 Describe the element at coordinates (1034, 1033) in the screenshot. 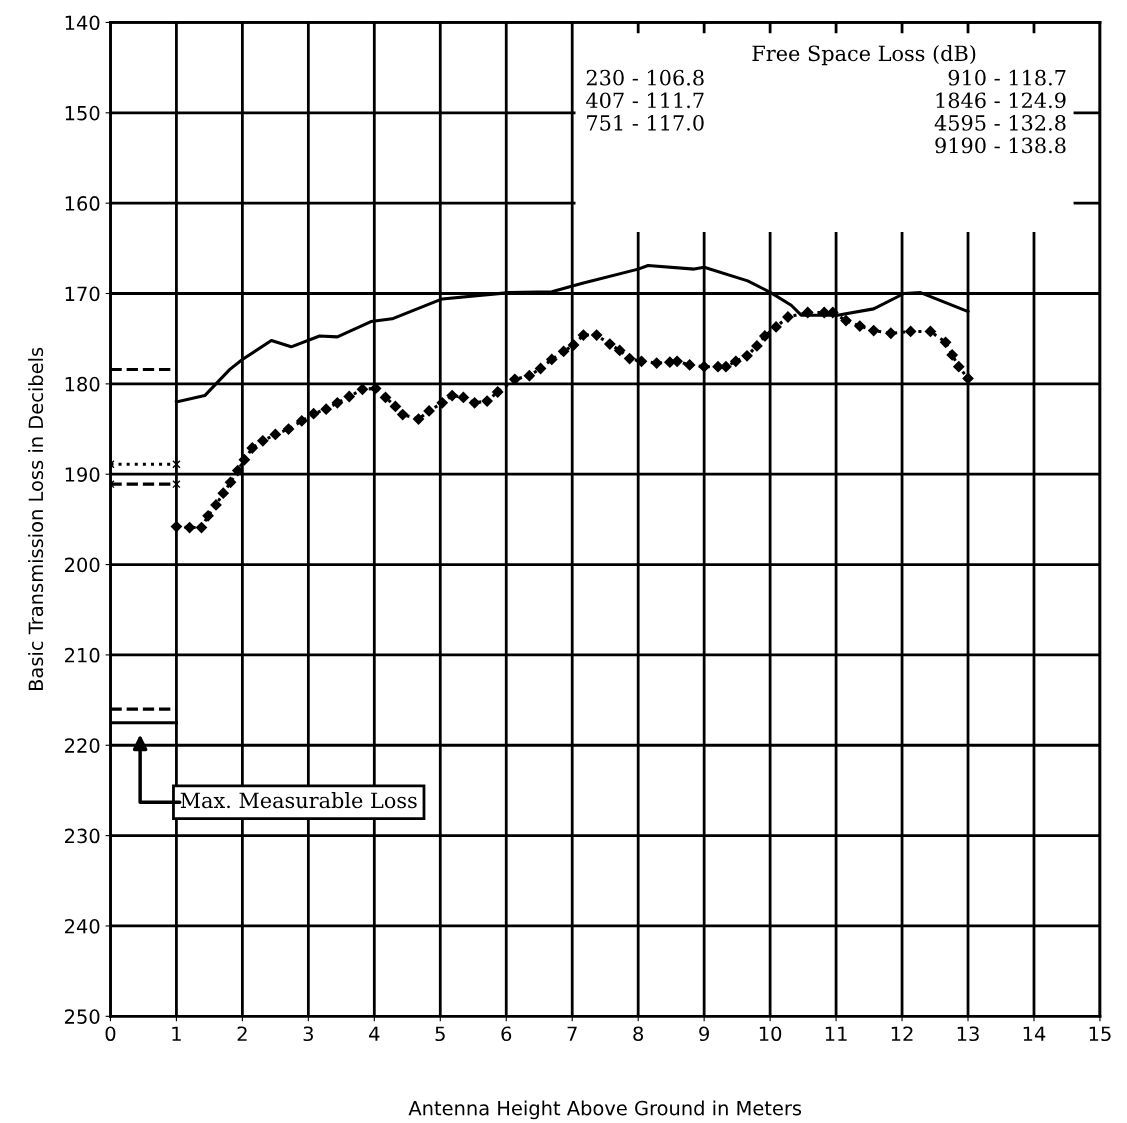

I see `x-tick-label: 14` at that location.